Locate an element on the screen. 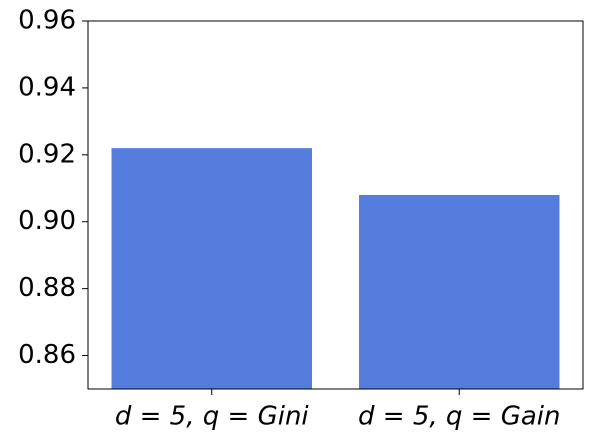 This screenshot has width=593, height=443. y-tick-label: 0.96 is located at coordinates (47, 21).